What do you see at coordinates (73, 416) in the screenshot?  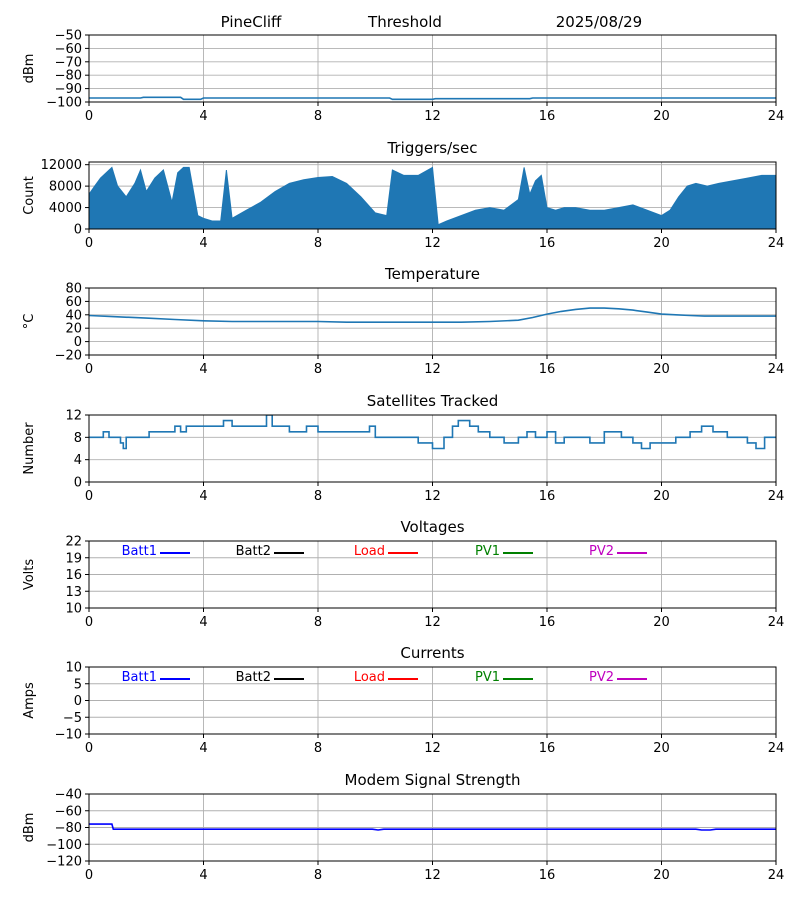 I see `y-tick-label: 12` at bounding box center [73, 416].